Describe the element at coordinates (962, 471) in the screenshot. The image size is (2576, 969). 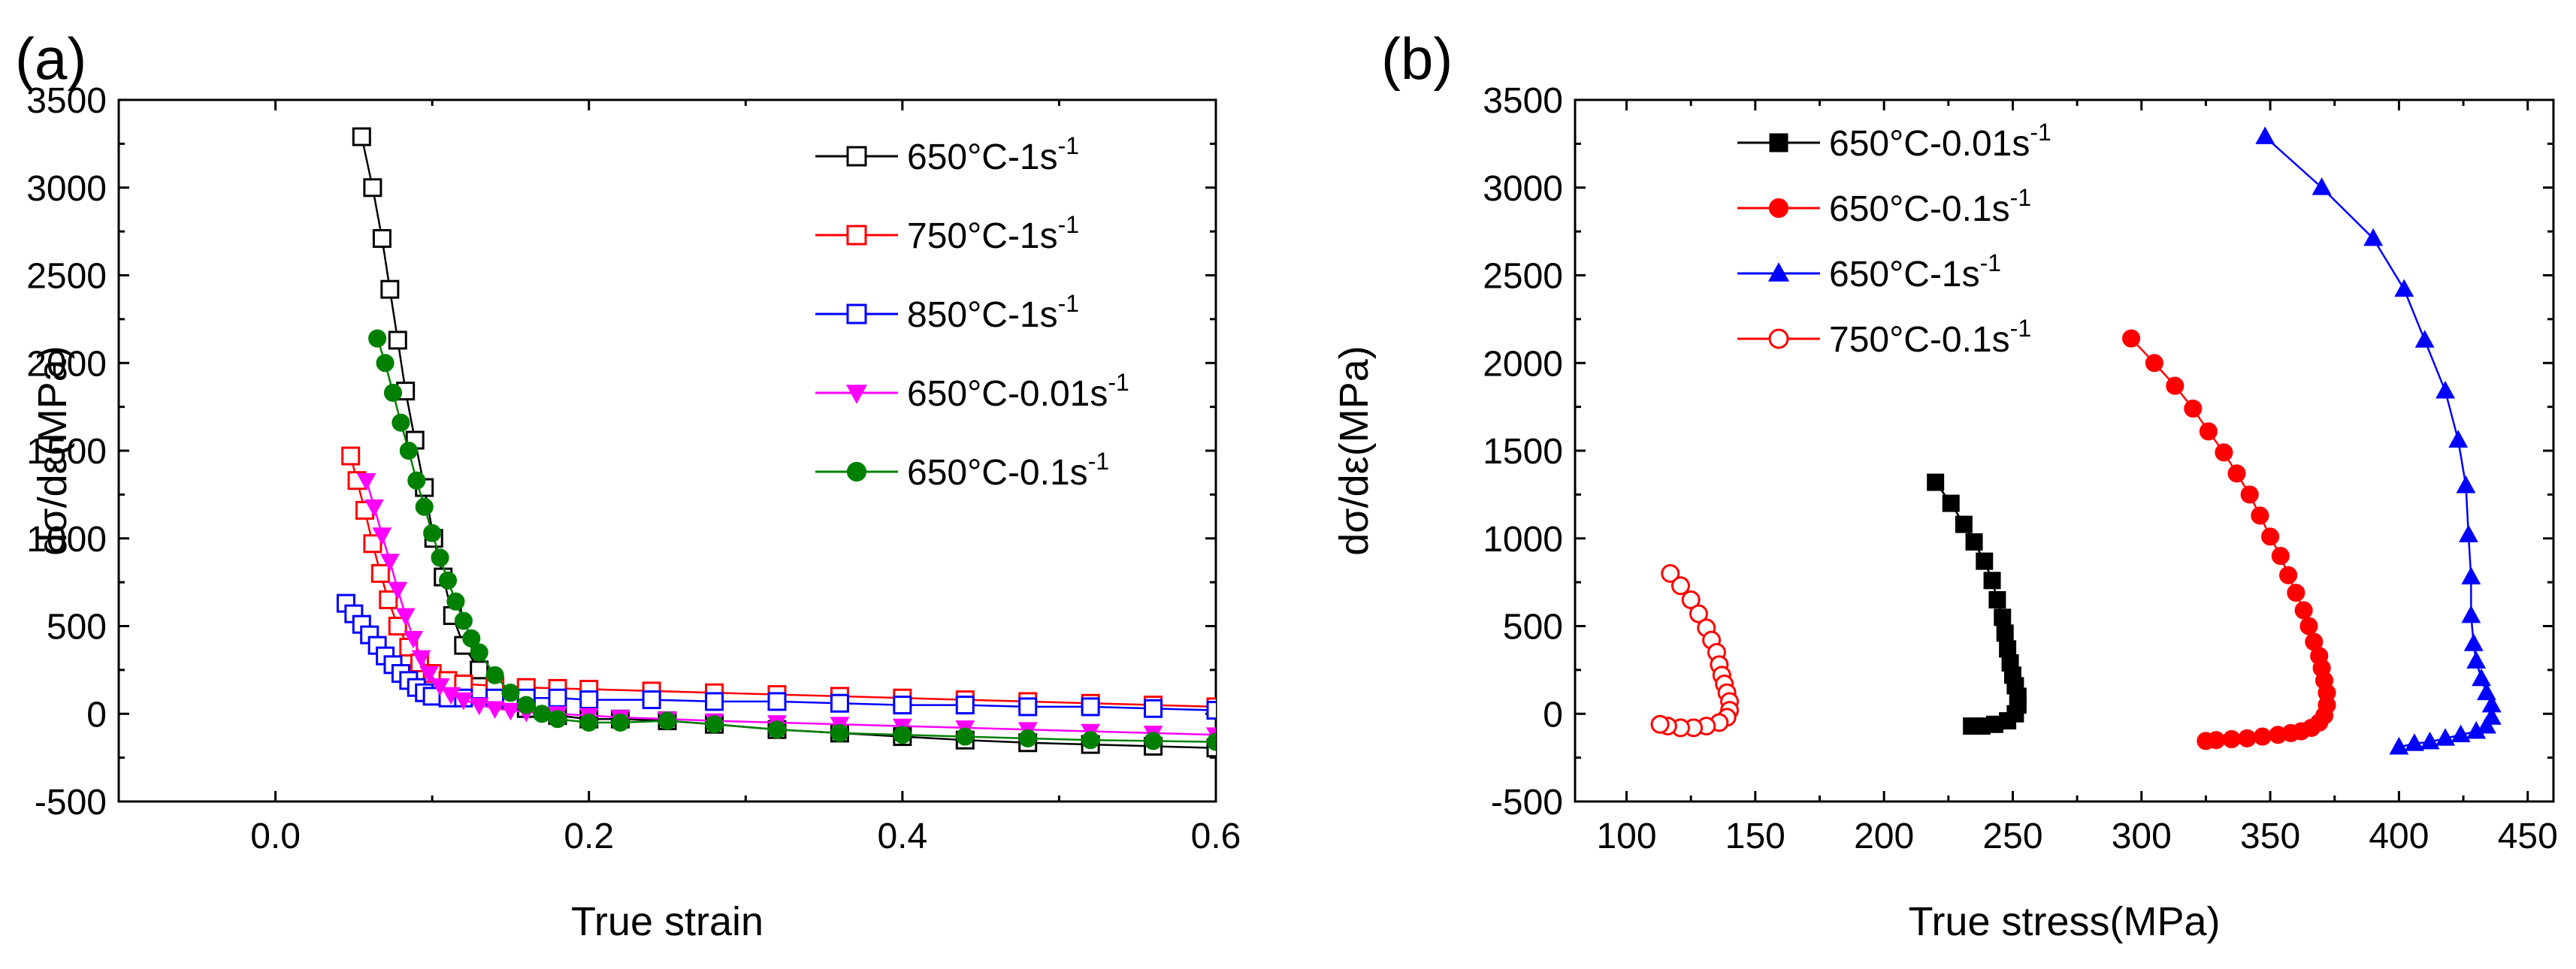
I see `legend-item: 650°C-0.1s-1` at that location.